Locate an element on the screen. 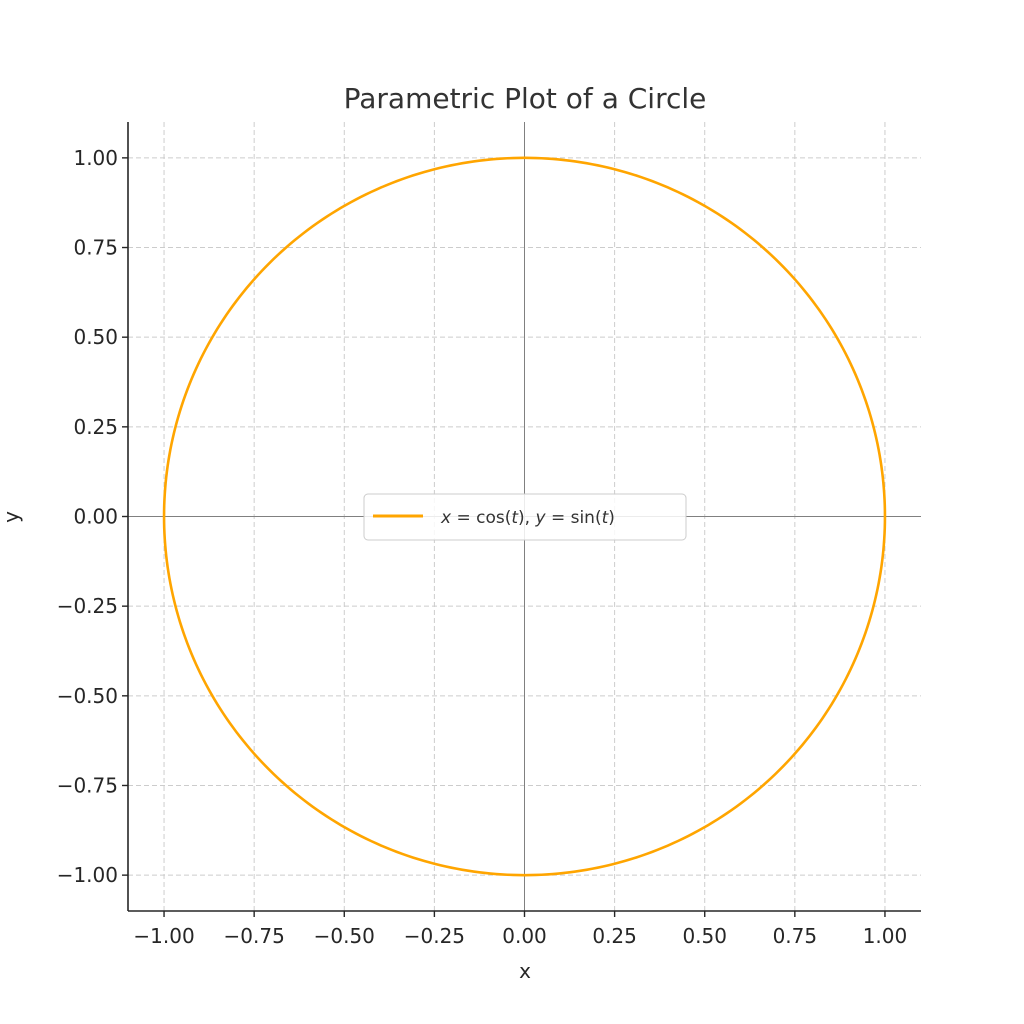 This screenshot has height=1024, width=1024. y-tick-label: 0.25 is located at coordinates (95, 427).